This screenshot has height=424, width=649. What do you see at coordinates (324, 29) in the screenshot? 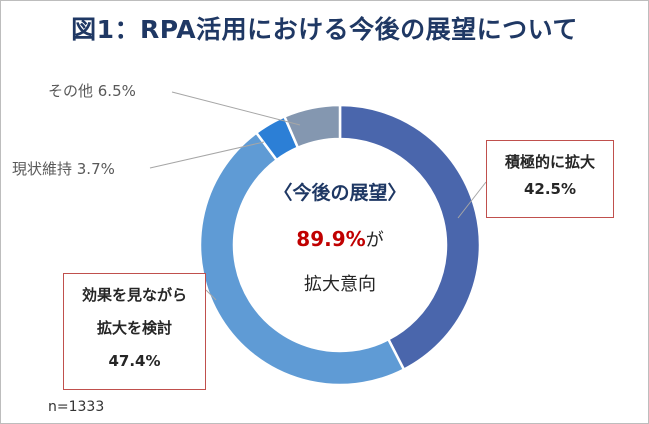
I see `chart-title: 図1：RPA活用における今後の展望について` at bounding box center [324, 29].